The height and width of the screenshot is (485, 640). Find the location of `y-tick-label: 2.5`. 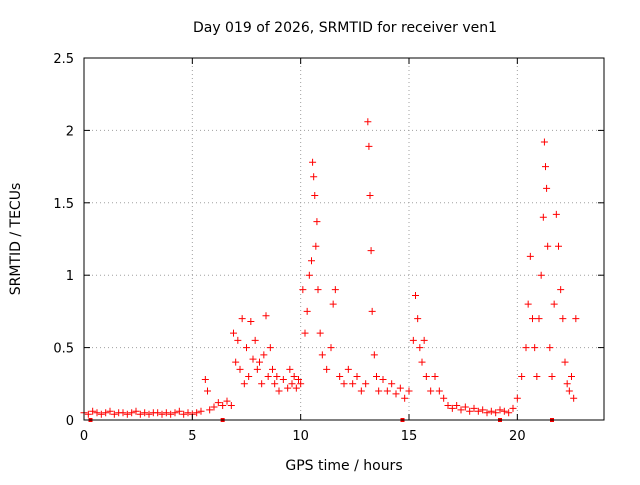

y-tick-label: 2.5 is located at coordinates (63, 59).